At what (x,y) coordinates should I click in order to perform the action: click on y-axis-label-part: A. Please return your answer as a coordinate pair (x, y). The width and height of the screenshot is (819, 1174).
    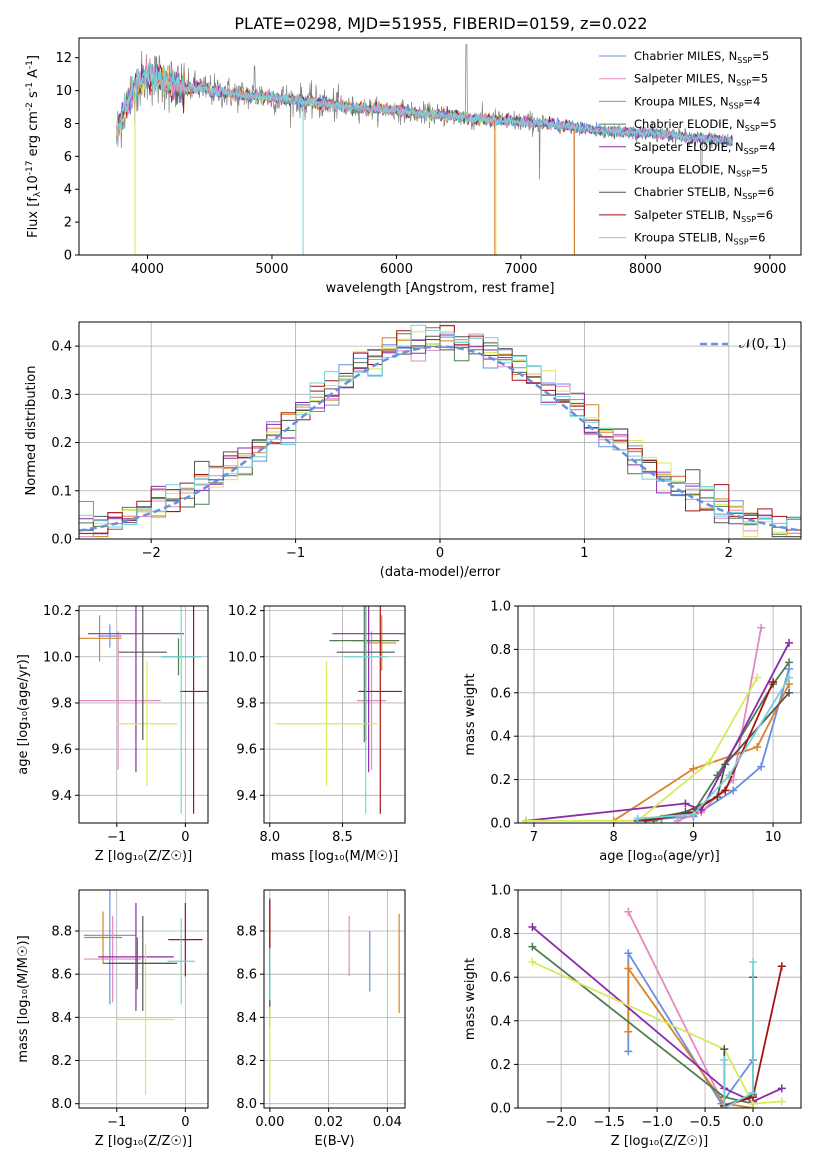
    Looking at the image, I should click on (33, 75).